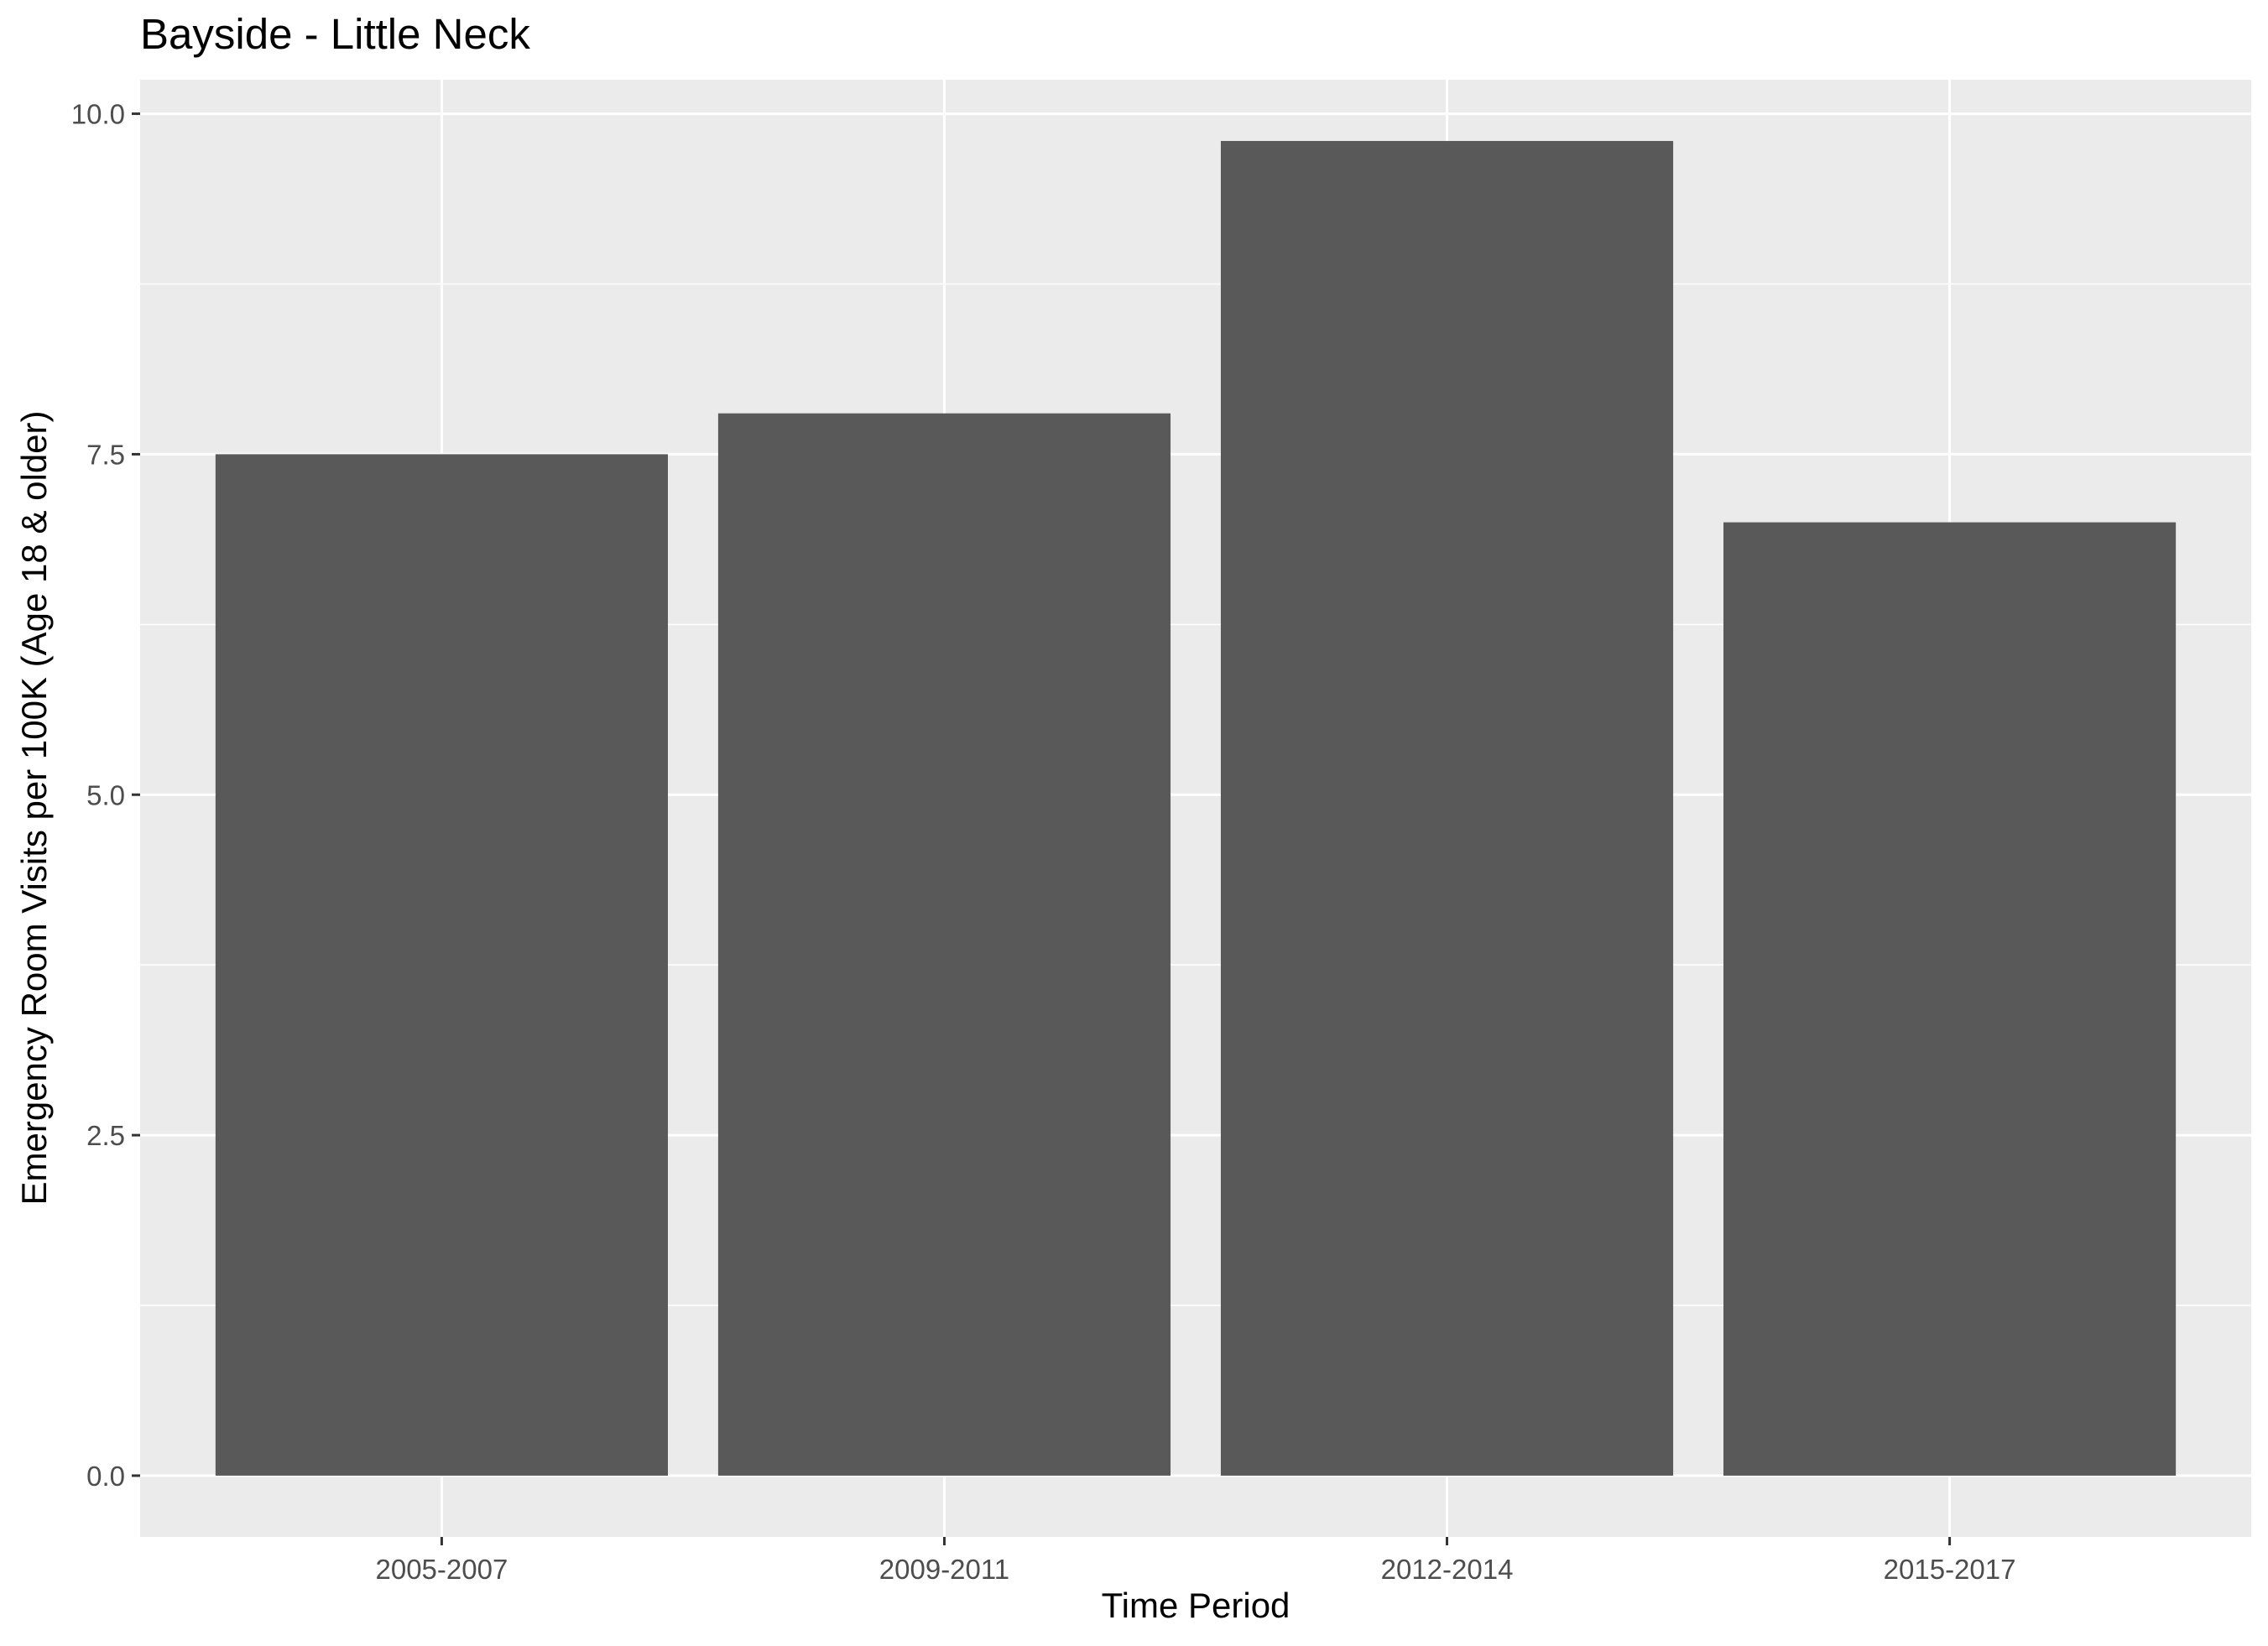 This screenshot has width=2268, height=1646. Describe the element at coordinates (944, 945) in the screenshot. I see `bar-2009-2011` at that location.